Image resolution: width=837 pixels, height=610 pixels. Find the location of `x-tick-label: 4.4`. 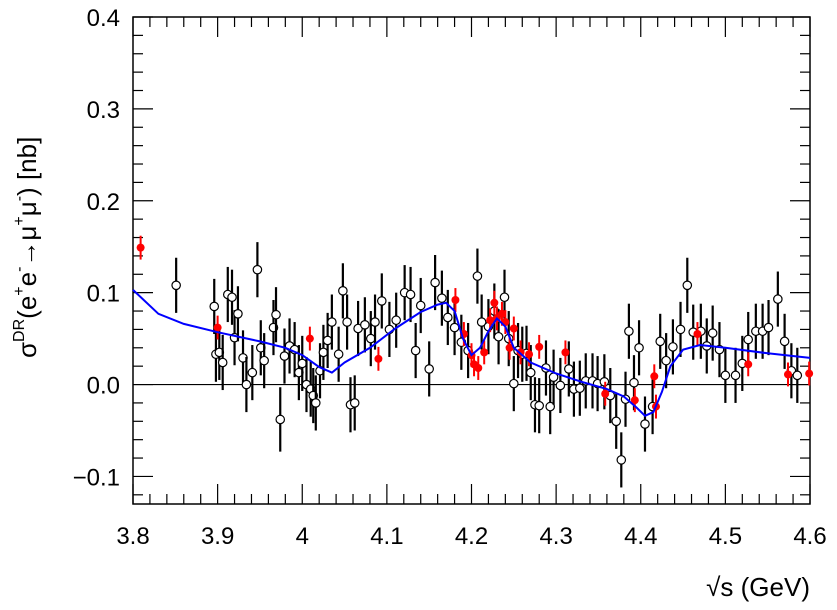

x-tick-label: 4.4 is located at coordinates (640, 536).